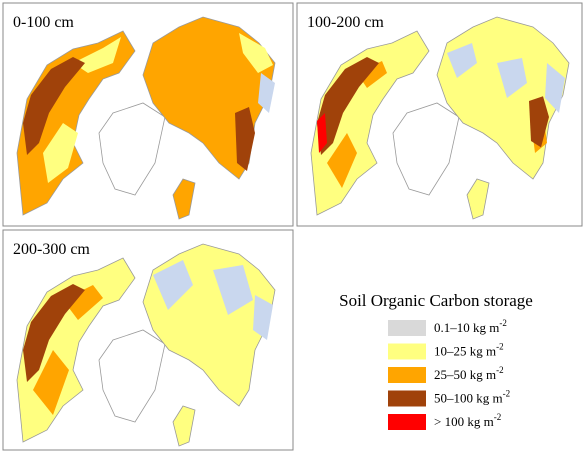 The height and width of the screenshot is (454, 585). What do you see at coordinates (466, 327) in the screenshot?
I see `legend-label-text: 0.1–10 kg m` at bounding box center [466, 327].